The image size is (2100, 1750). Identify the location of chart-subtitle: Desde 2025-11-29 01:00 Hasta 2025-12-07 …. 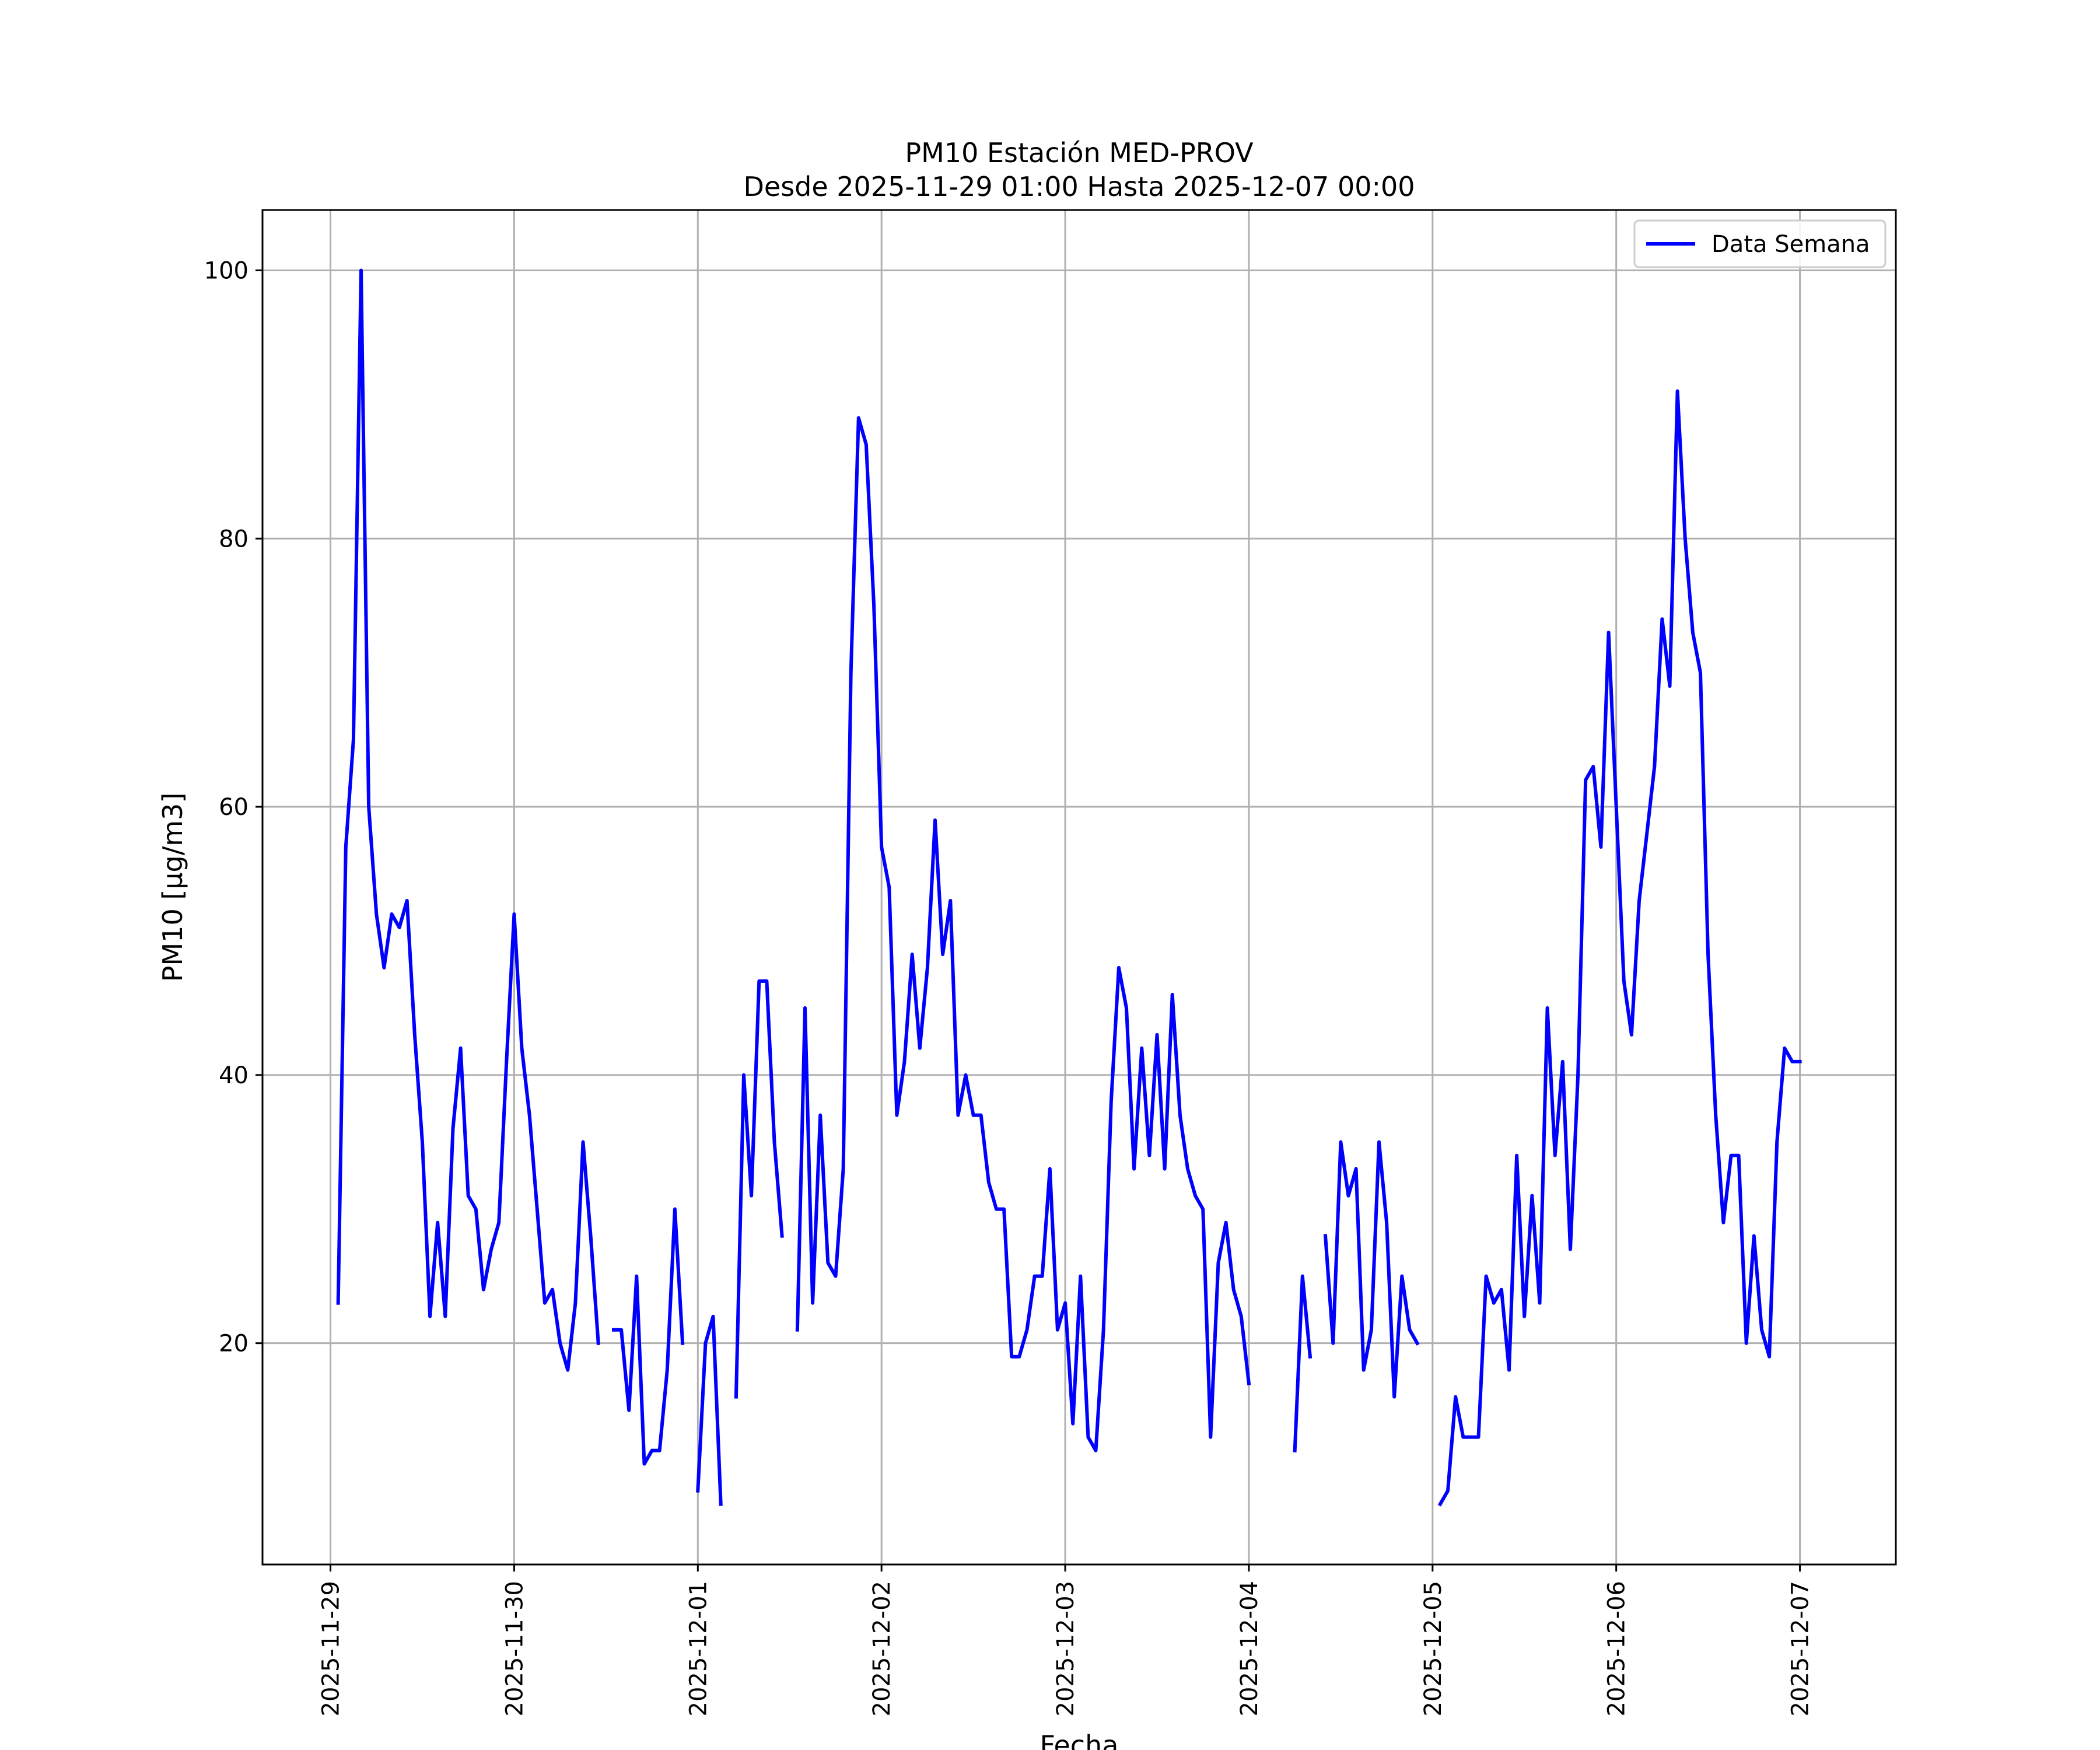
(1079, 187).